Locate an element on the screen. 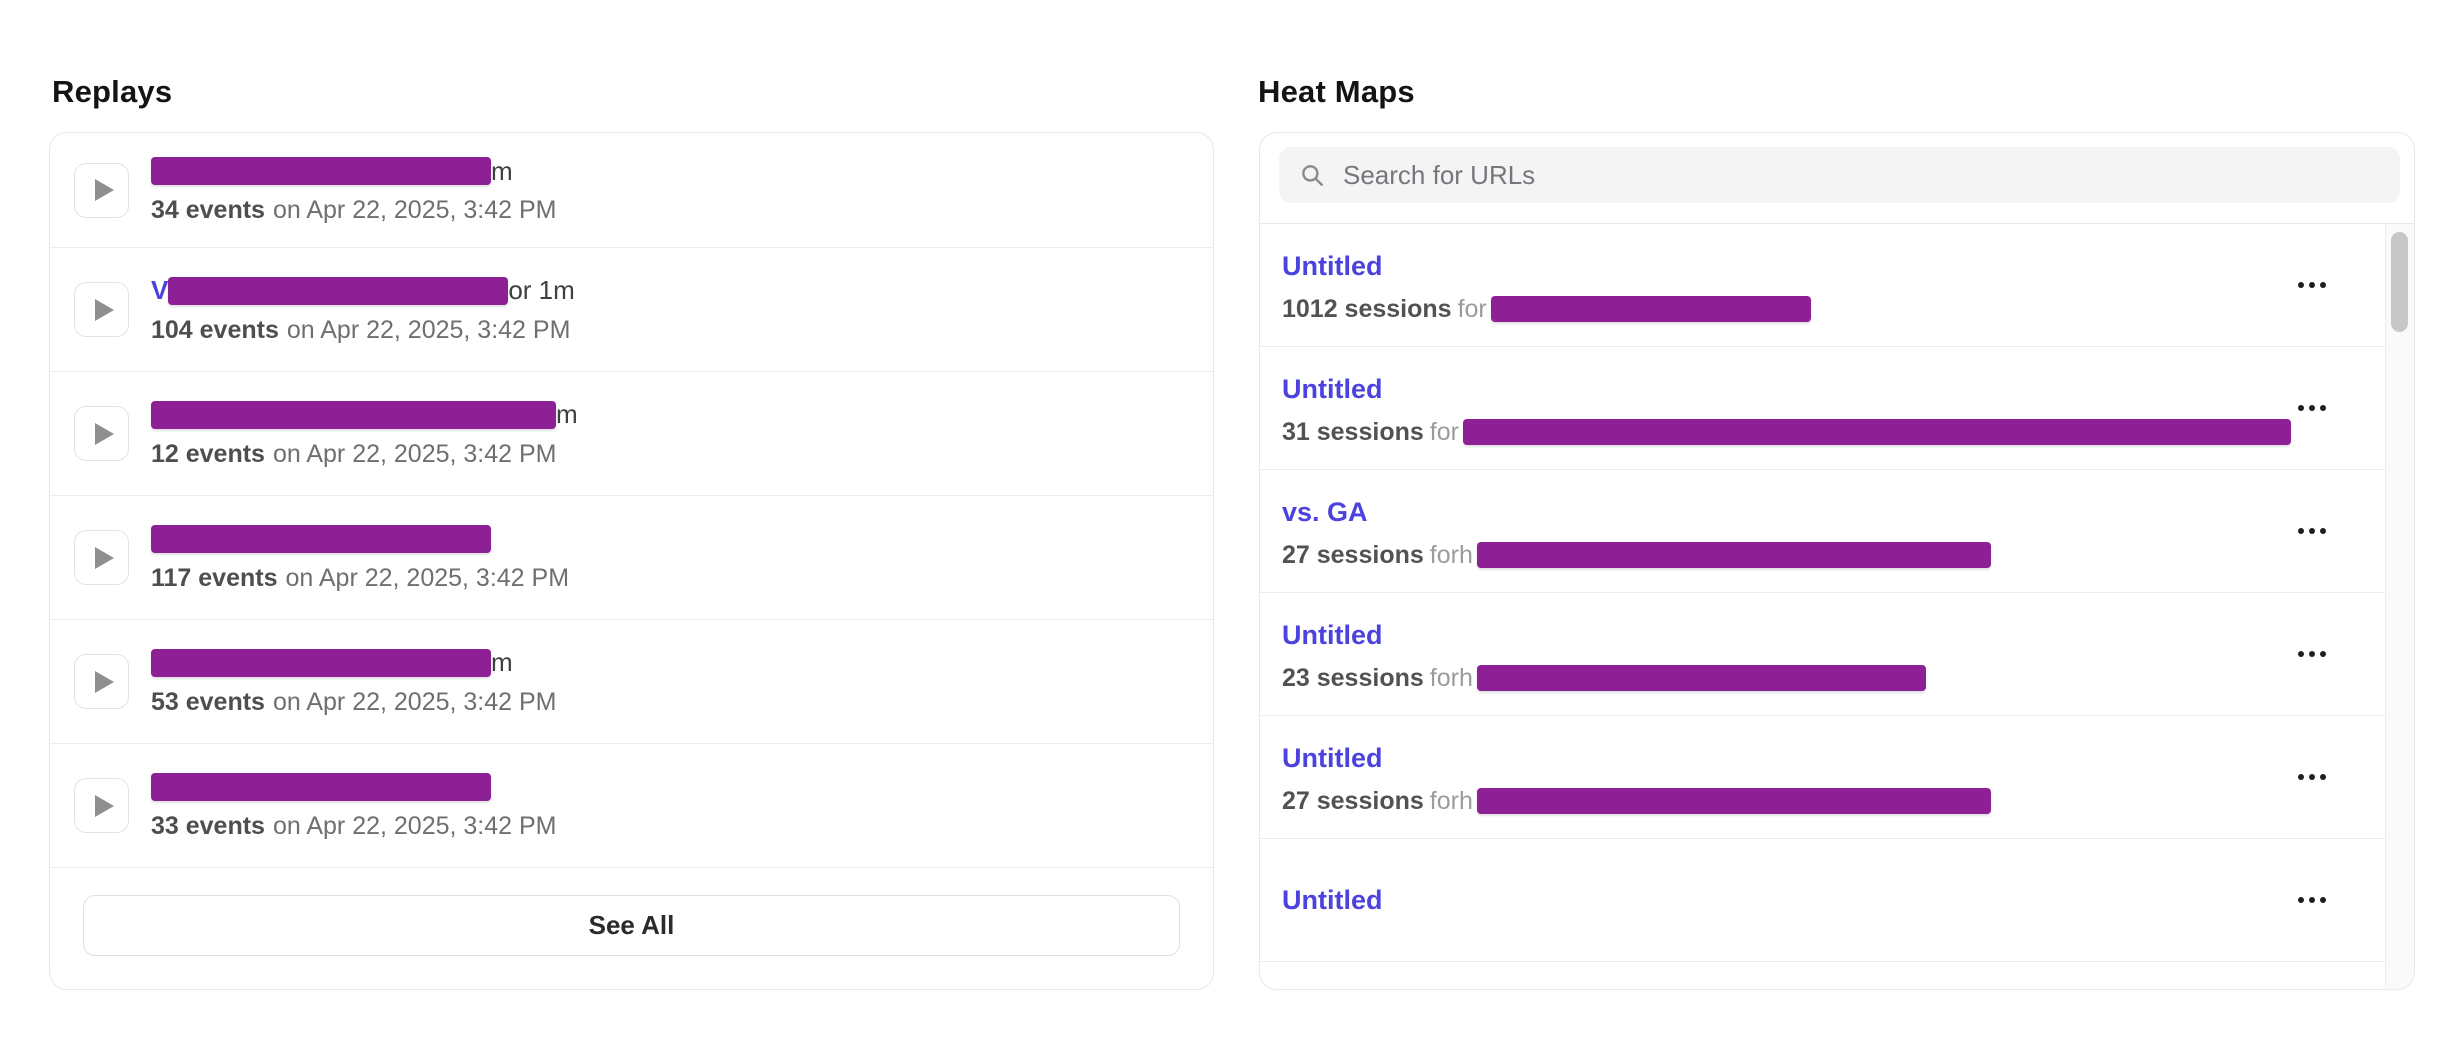  replay-events-line: 117 events on Apr 22, 2025, 3:42 PM is located at coordinates (360, 578).